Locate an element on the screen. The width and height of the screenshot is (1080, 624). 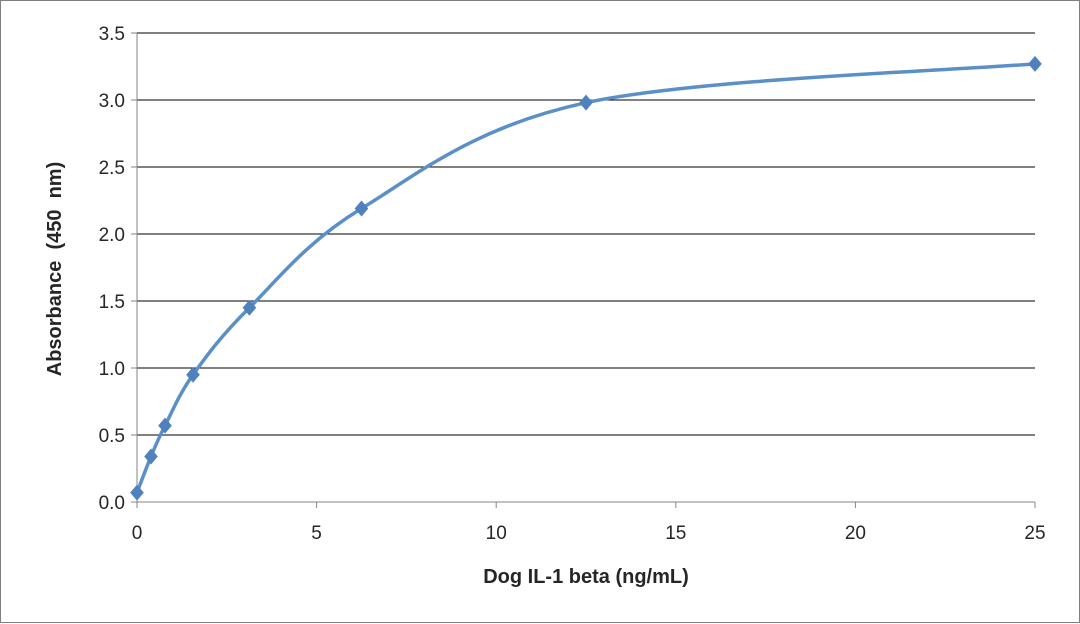
x-tick-labels: 0 5 10 15 20 25 is located at coordinates (589, 533).